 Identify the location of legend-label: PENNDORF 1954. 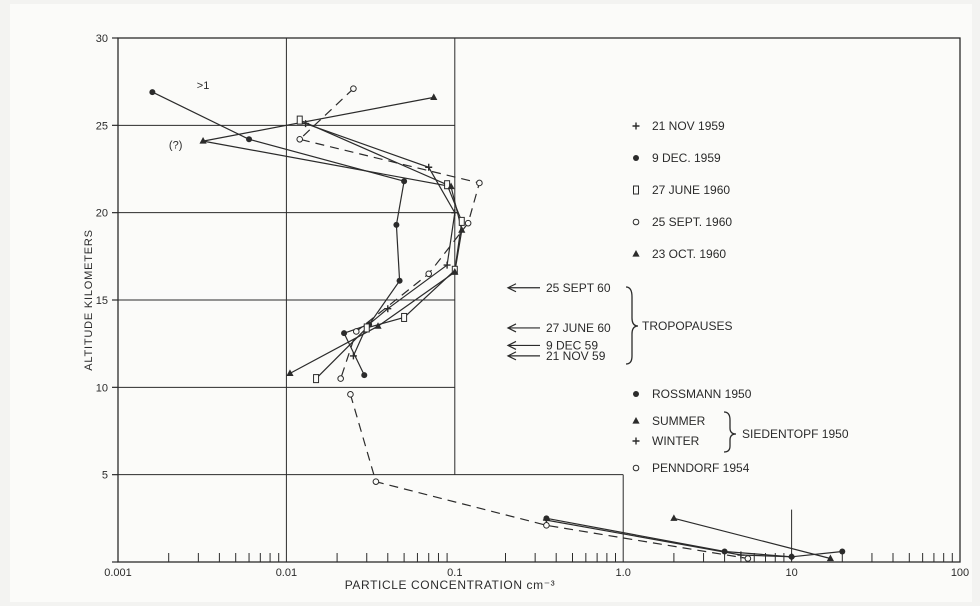
(701, 468).